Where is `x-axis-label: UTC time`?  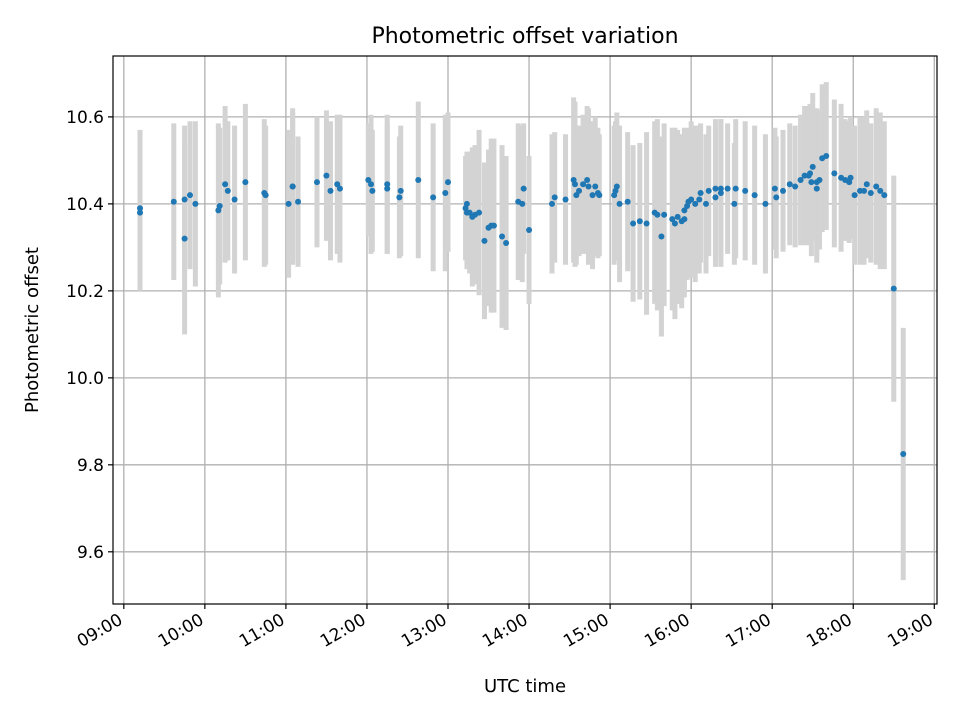
x-axis-label: UTC time is located at coordinates (525, 686).